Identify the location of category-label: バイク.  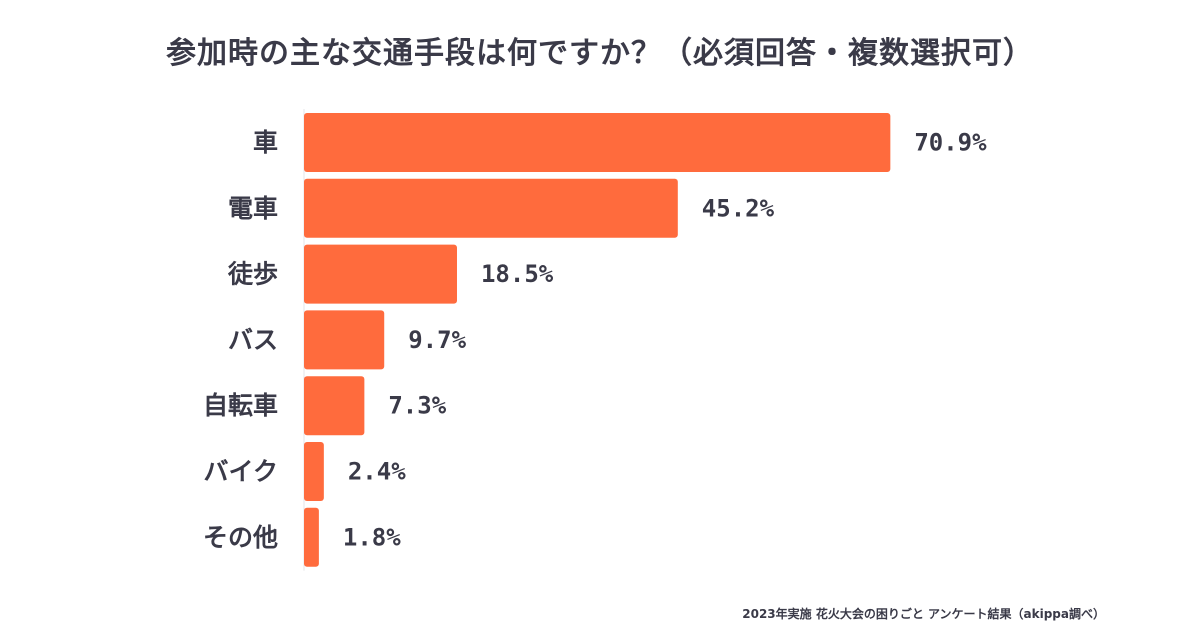
(240, 471).